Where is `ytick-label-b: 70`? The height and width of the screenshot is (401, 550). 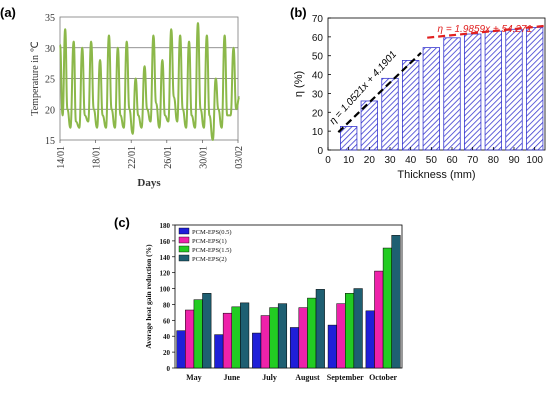
ytick-label-b: 70 is located at coordinates (318, 19).